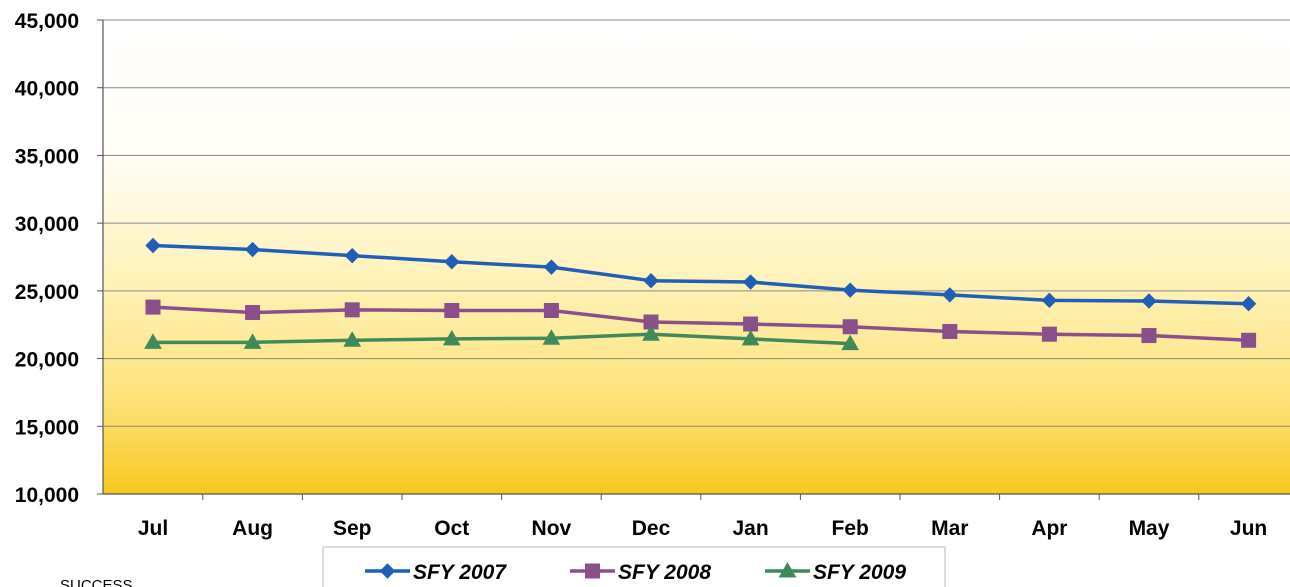 Image resolution: width=1290 pixels, height=587 pixels. What do you see at coordinates (96, 582) in the screenshot?
I see `source-note: SUCCESS` at bounding box center [96, 582].